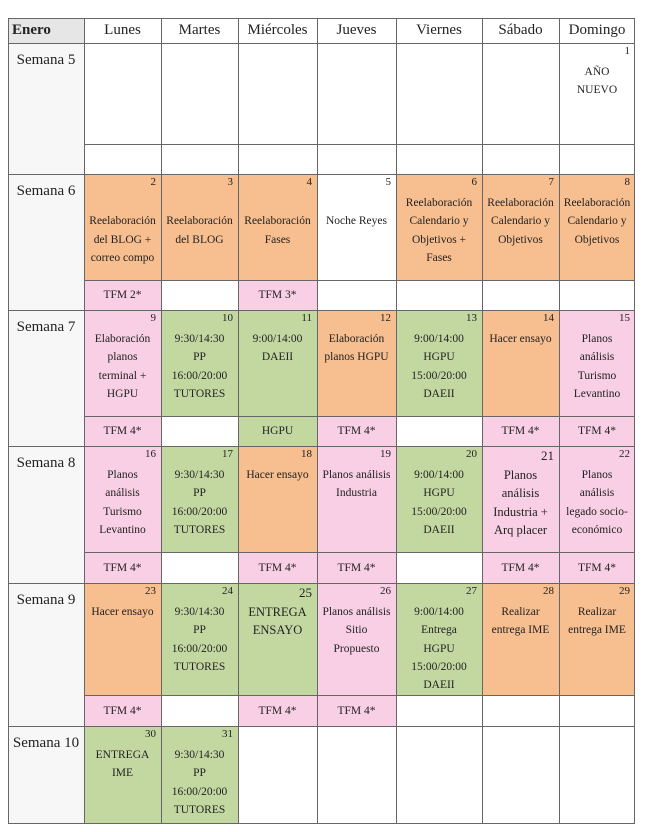 This screenshot has height=832, width=646. Describe the element at coordinates (439, 499) in the screenshot. I see `day-cell: 20 9:00/14:00 HGPU 15:00/20:00 DAEII` at that location.